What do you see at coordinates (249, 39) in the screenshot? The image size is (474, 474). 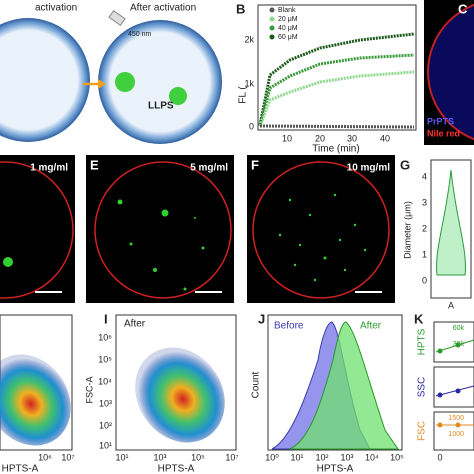 I see `y-tick: 2k` at bounding box center [249, 39].